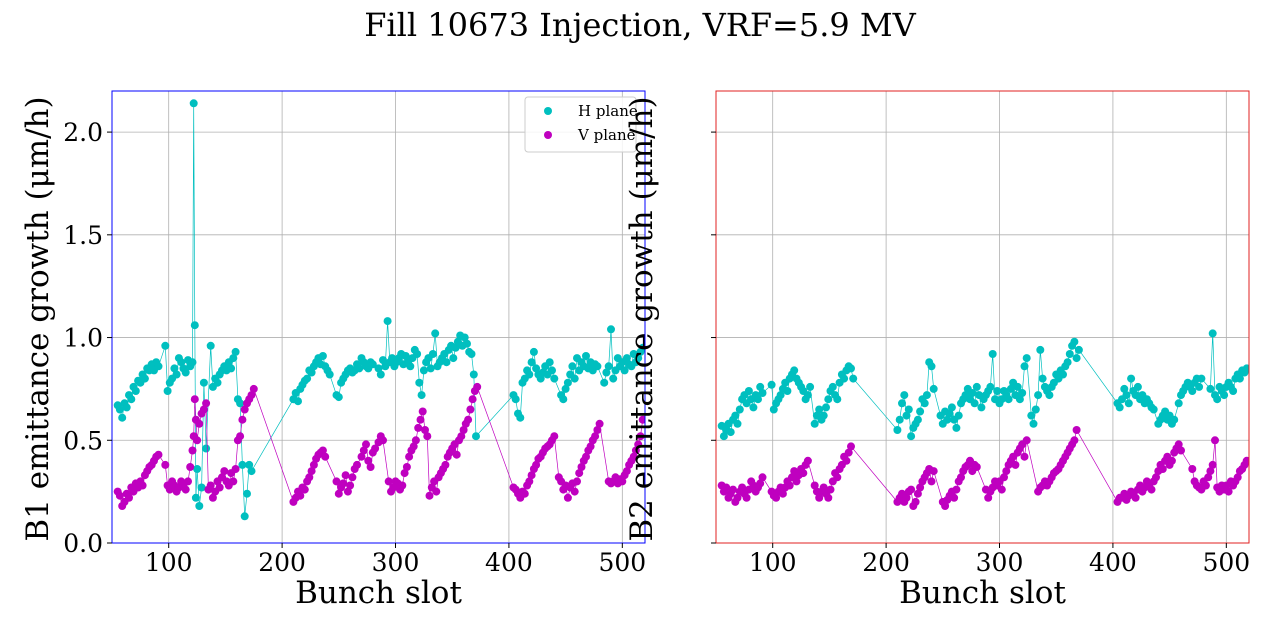  I want to click on h-plane-series, so click(983, 385).